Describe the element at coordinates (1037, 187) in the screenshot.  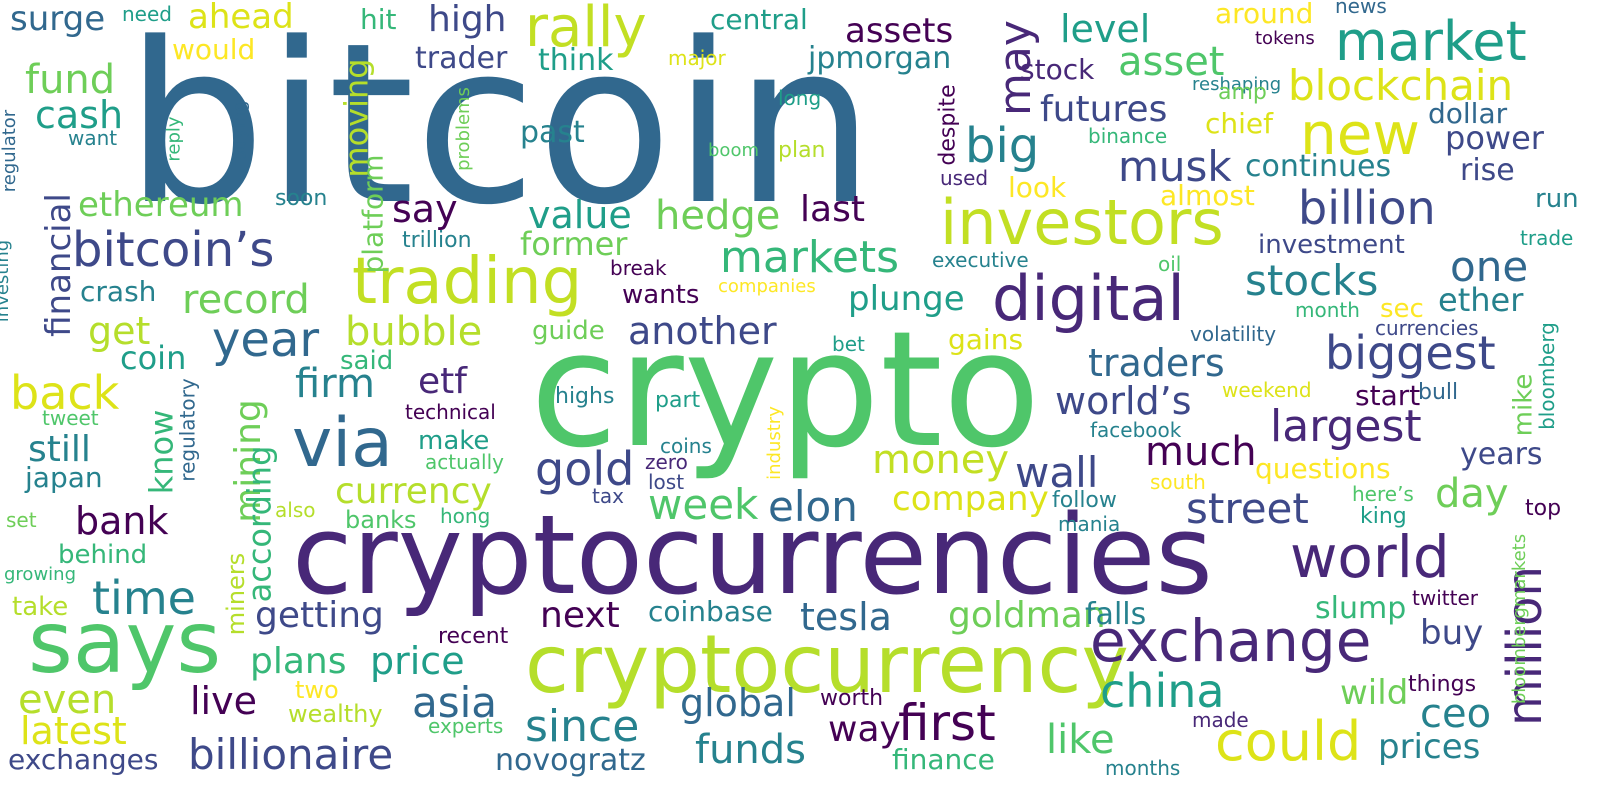
I see `word-look: look` at that location.